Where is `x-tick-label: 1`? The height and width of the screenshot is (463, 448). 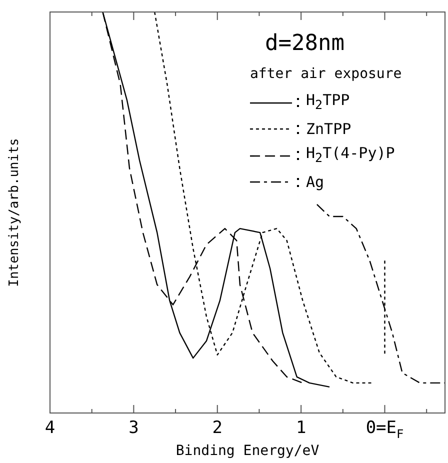
x-tick-label: 1 is located at coordinates (301, 428).